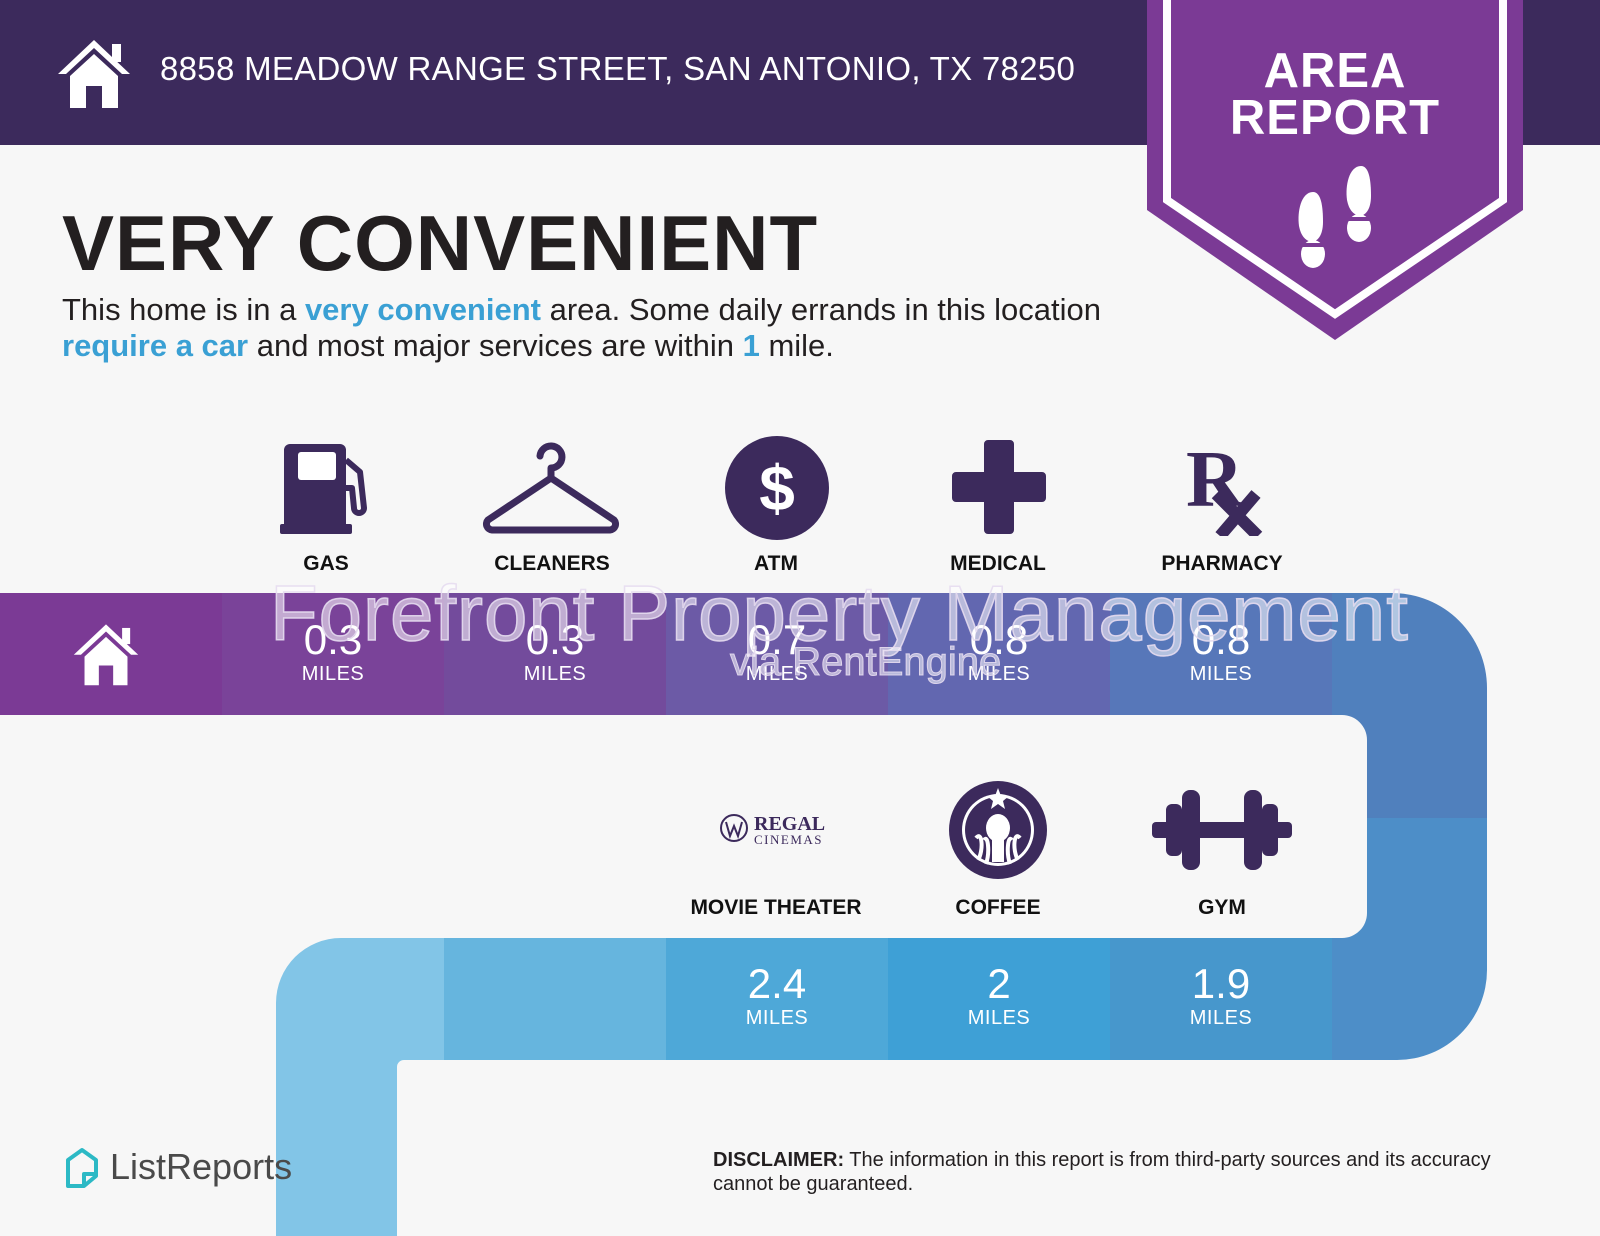 This screenshot has width=1600, height=1236. What do you see at coordinates (999, 639) in the screenshot?
I see `medical-distance-value: 0.8` at bounding box center [999, 639].